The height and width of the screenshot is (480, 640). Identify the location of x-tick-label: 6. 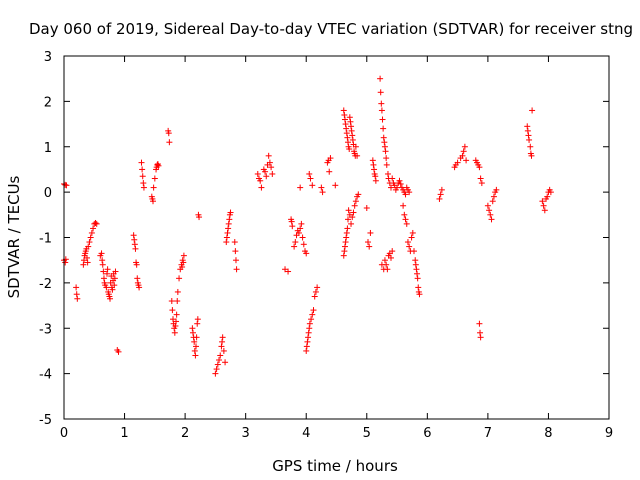
(427, 433).